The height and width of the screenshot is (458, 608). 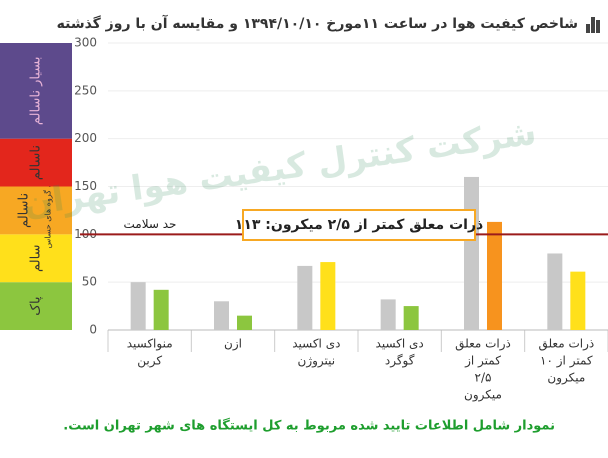 What do you see at coordinates (400, 361) in the screenshot?
I see `x-tick-label: گوگرد` at bounding box center [400, 361].